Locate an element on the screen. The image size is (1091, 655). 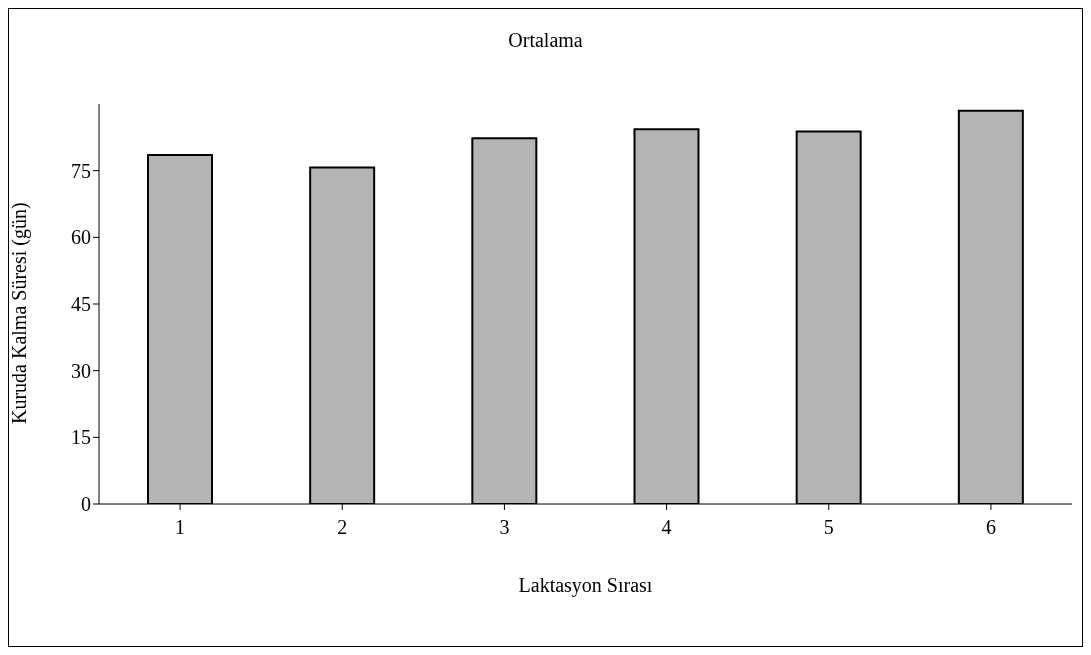
y-tick-label: 60 is located at coordinates (81, 237).